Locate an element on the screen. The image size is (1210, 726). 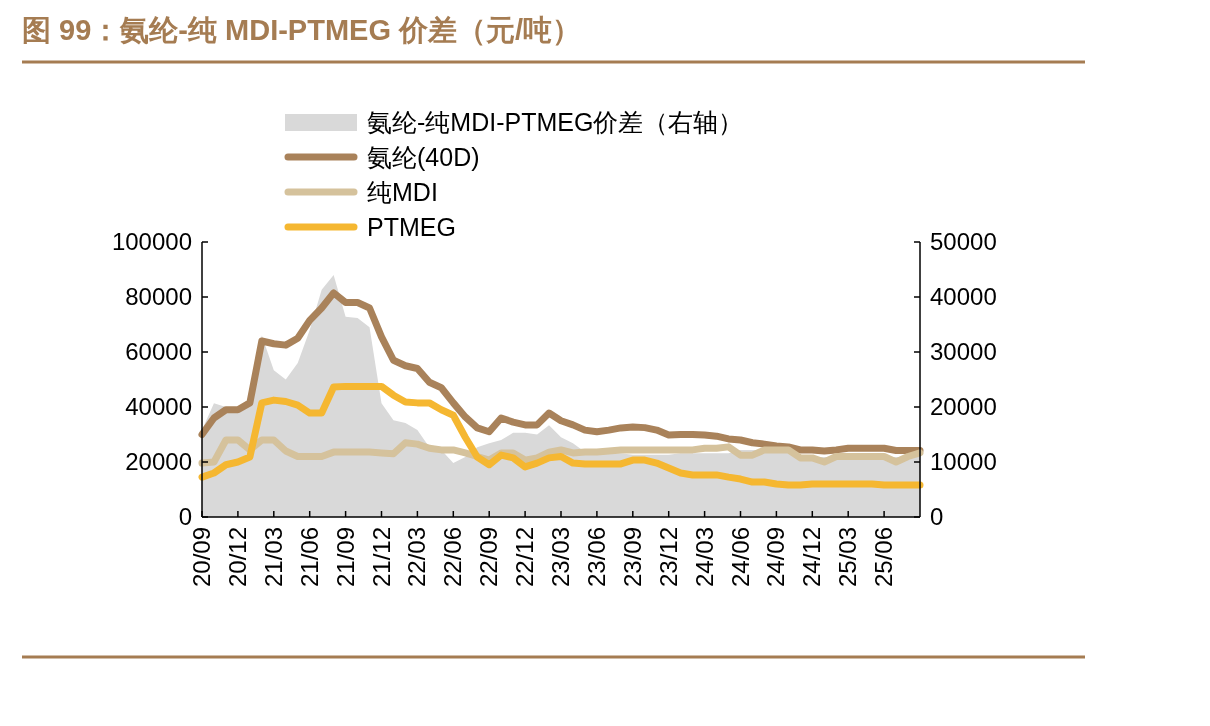
x-tick-label: 24/03 is located at coordinates (704, 557).